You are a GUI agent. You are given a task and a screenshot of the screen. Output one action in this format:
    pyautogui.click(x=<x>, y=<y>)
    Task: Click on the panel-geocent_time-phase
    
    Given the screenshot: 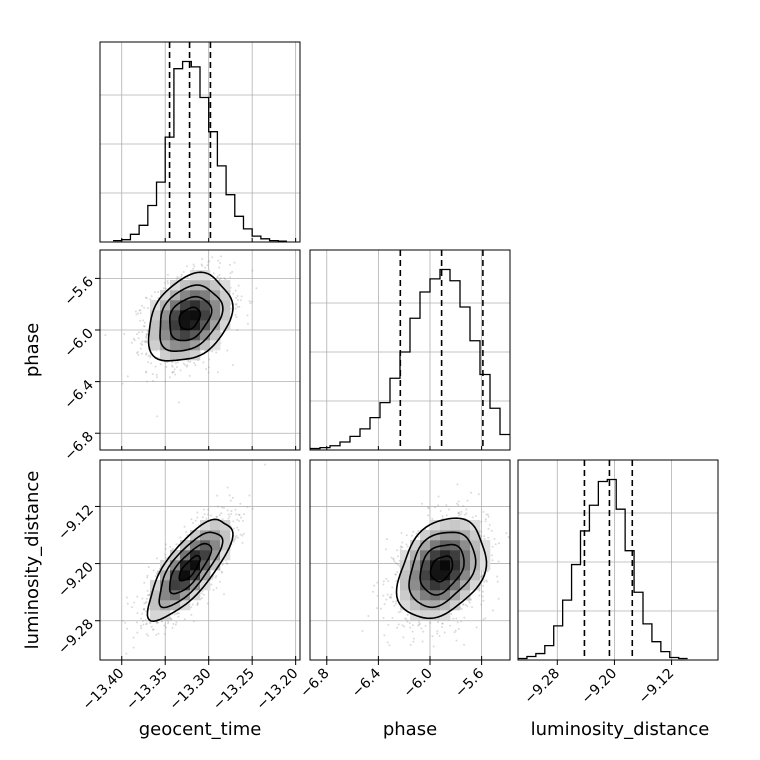 What is the action you would take?
    pyautogui.click(x=181, y=336)
    